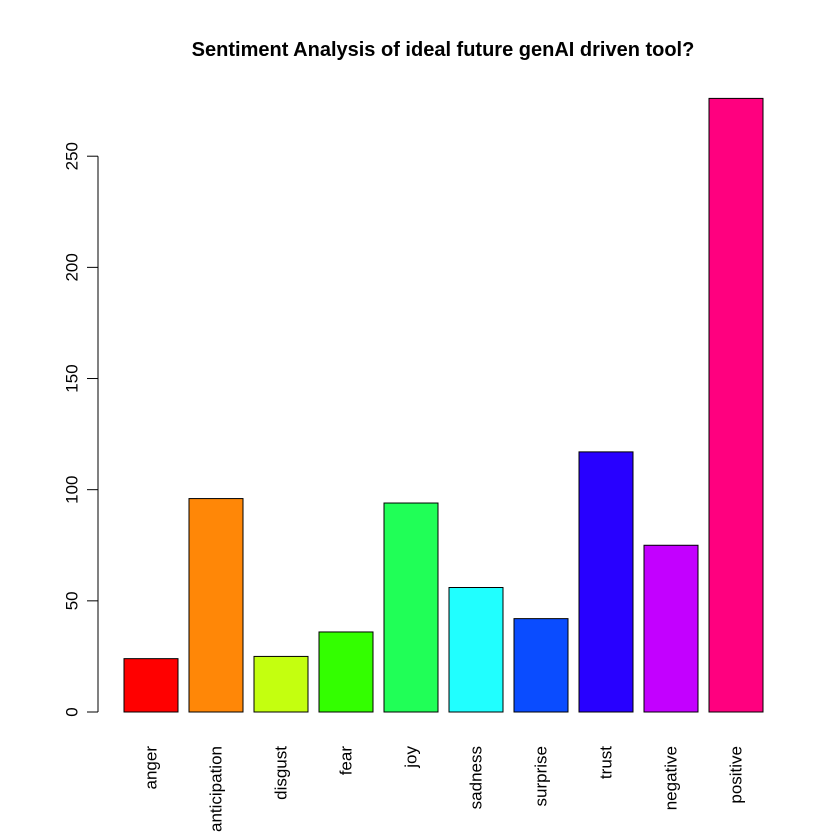  Describe the element at coordinates (736, 775) in the screenshot. I see `x-category-label: positive` at that location.